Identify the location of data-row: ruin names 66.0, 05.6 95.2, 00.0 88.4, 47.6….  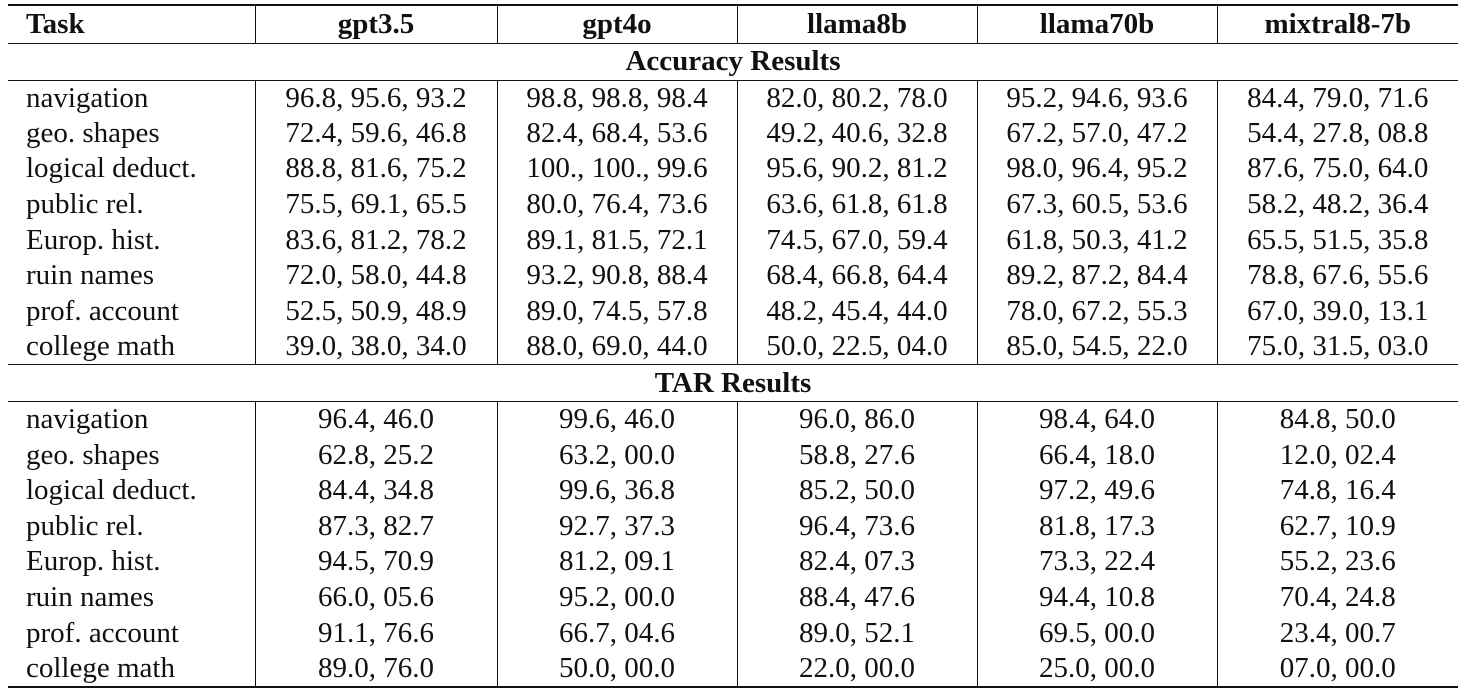
(733, 597).